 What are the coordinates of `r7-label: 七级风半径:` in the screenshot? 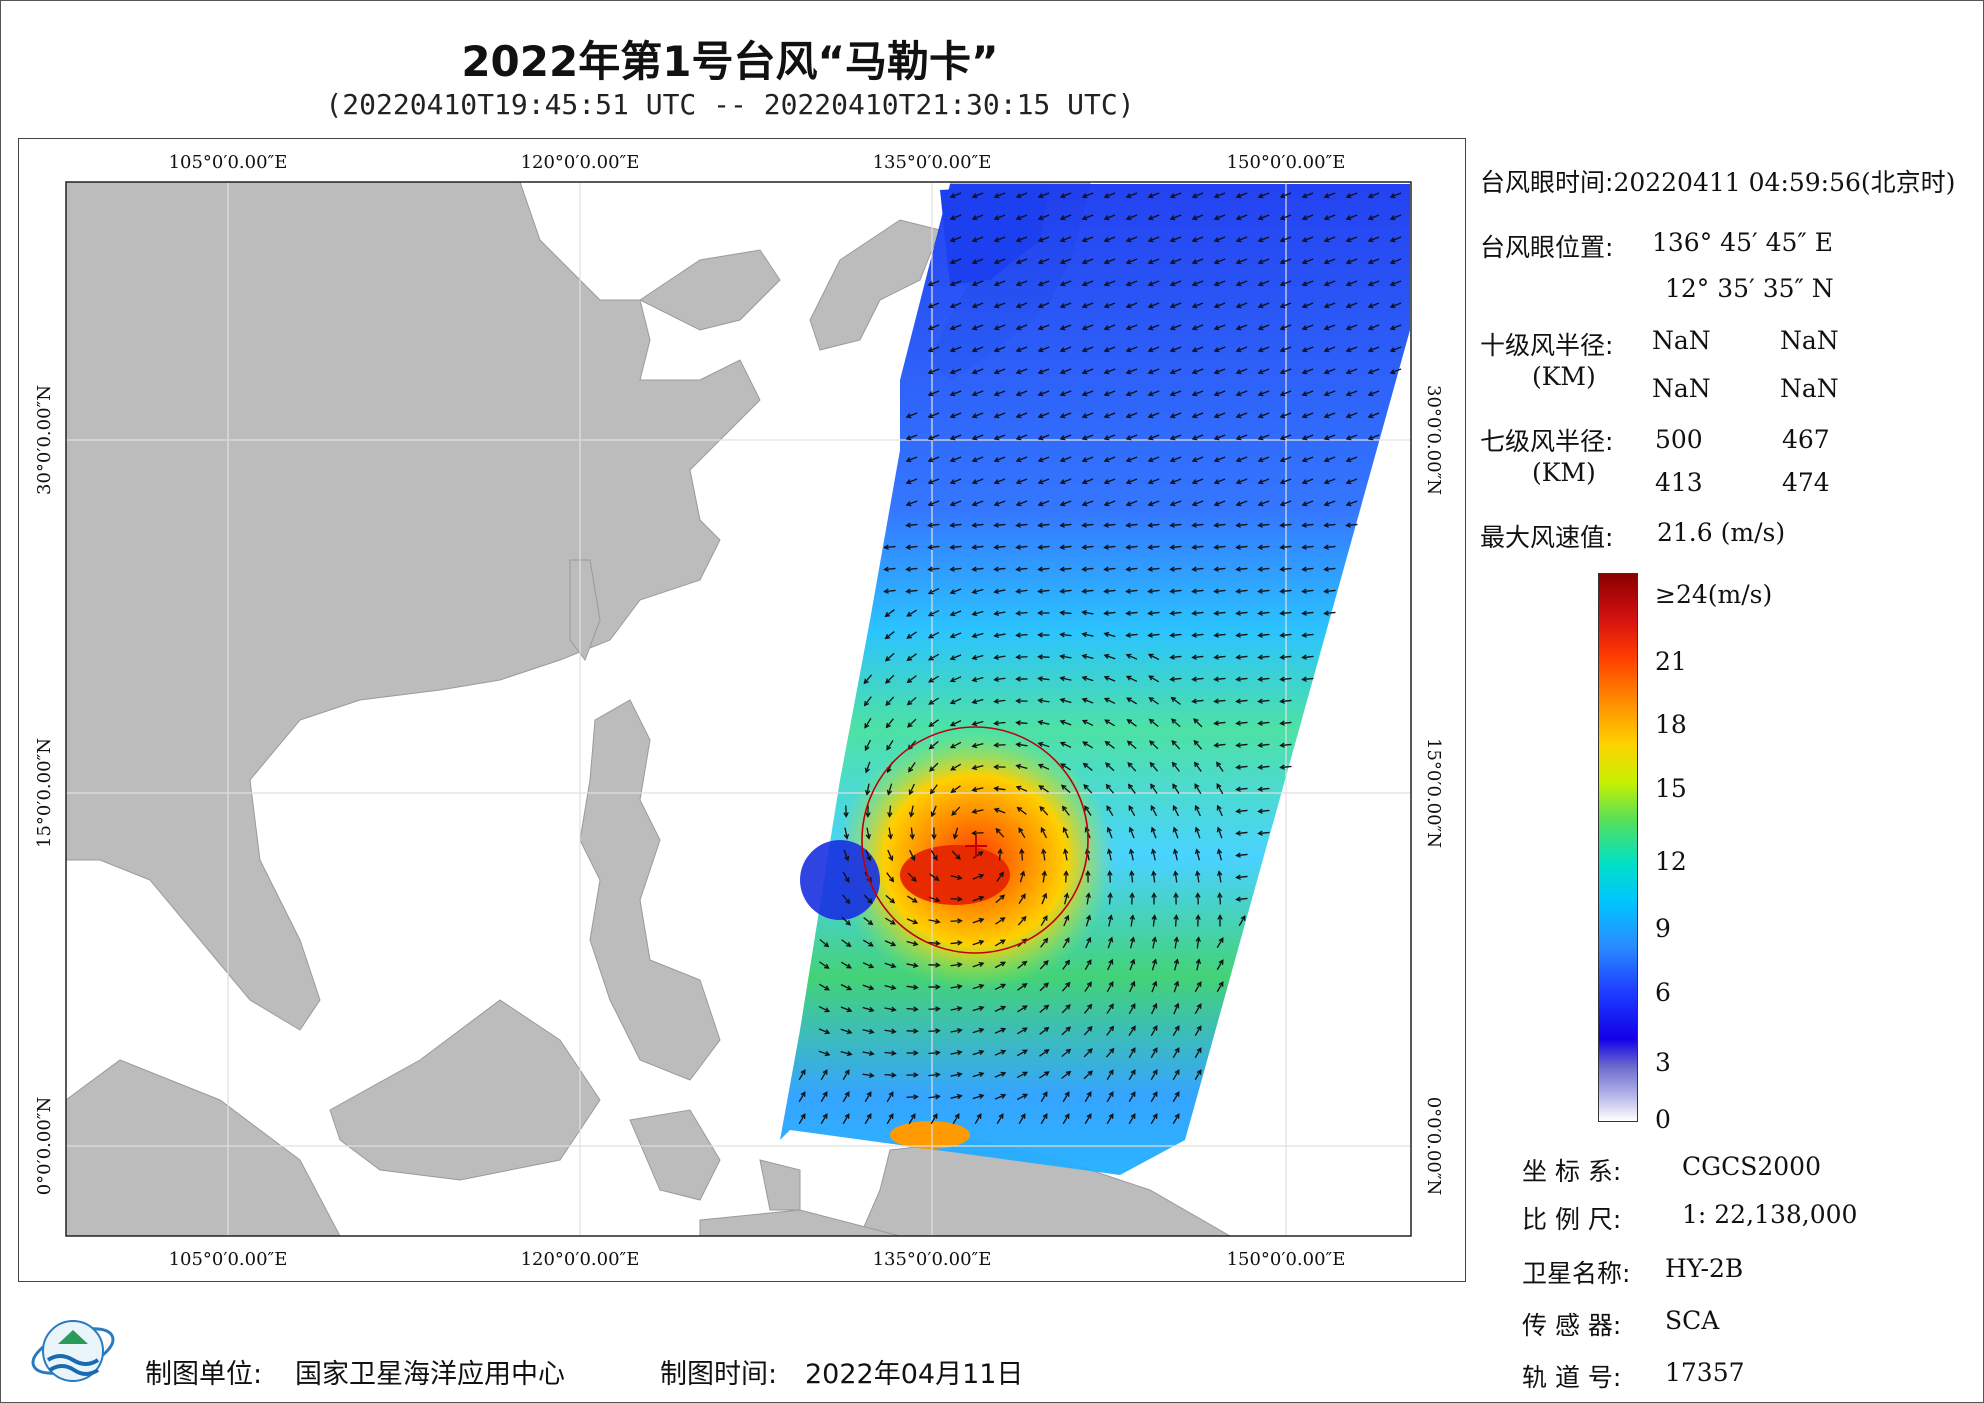 It's located at (1547, 441).